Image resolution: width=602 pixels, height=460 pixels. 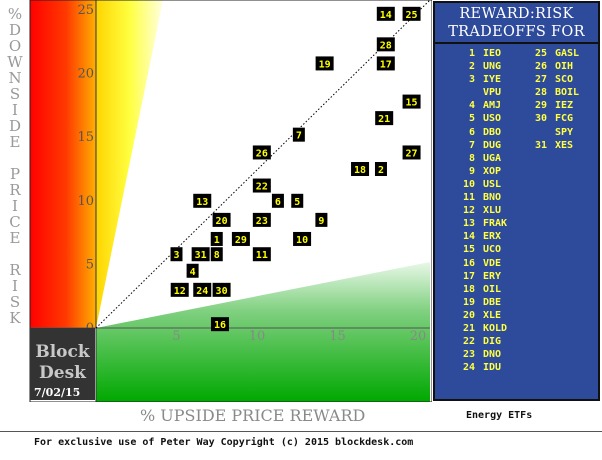 I want to click on brand-name: Block Desk, so click(x=62, y=363).